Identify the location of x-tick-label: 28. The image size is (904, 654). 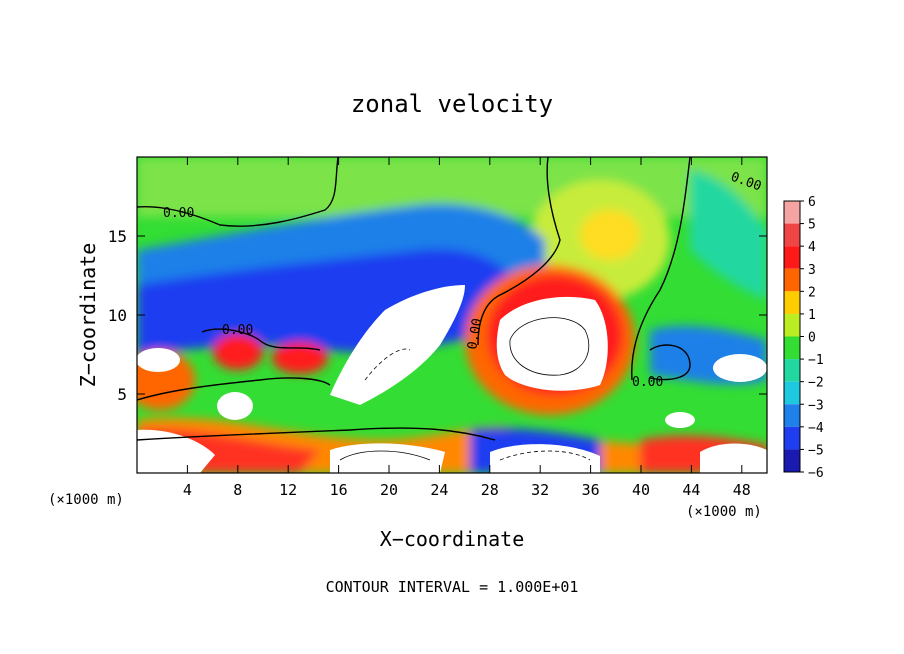
(490, 490).